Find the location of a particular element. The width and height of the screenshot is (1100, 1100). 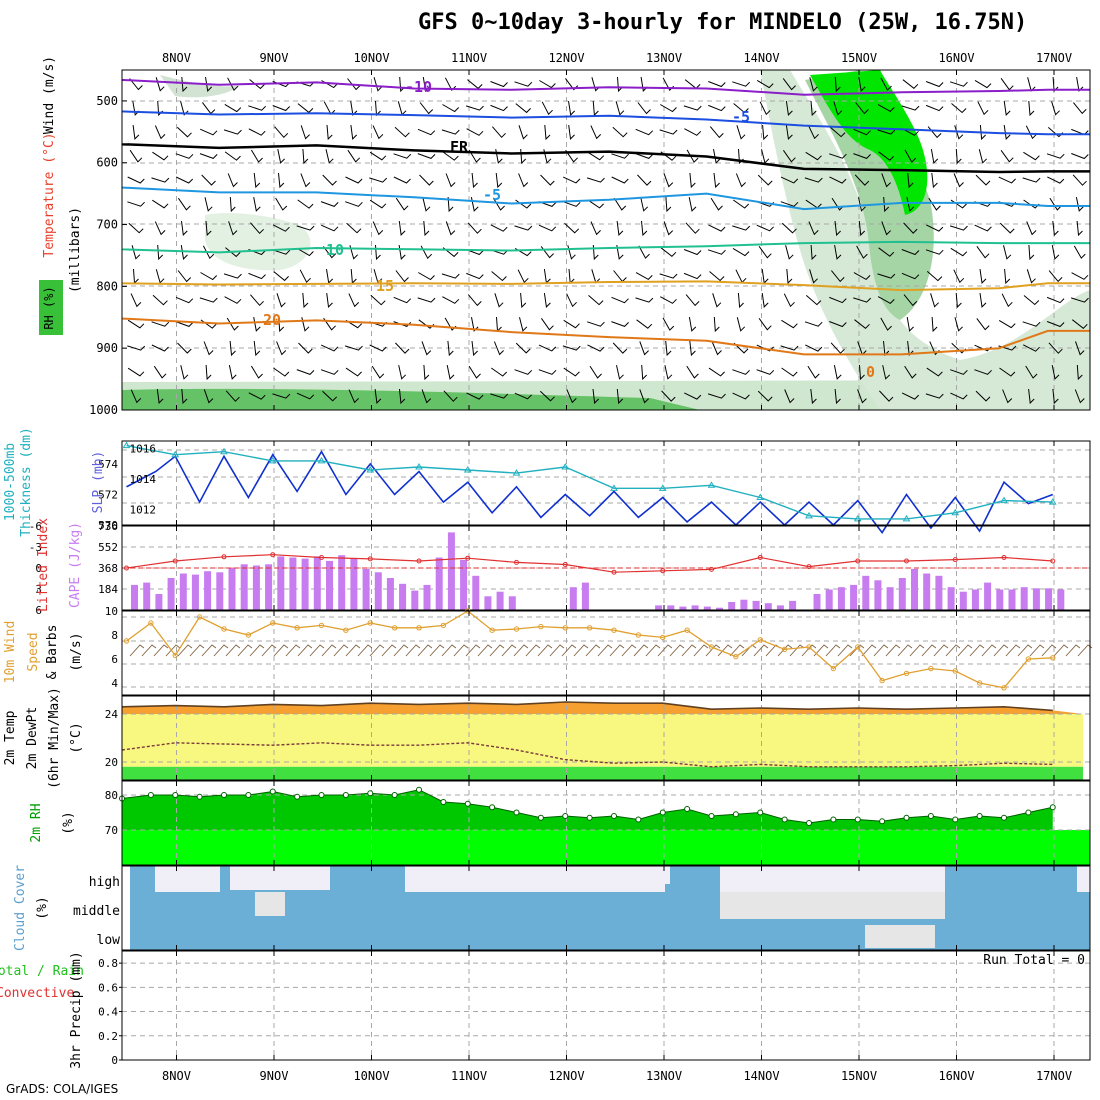

wind-tick-label: 8 is located at coordinates (114, 635).